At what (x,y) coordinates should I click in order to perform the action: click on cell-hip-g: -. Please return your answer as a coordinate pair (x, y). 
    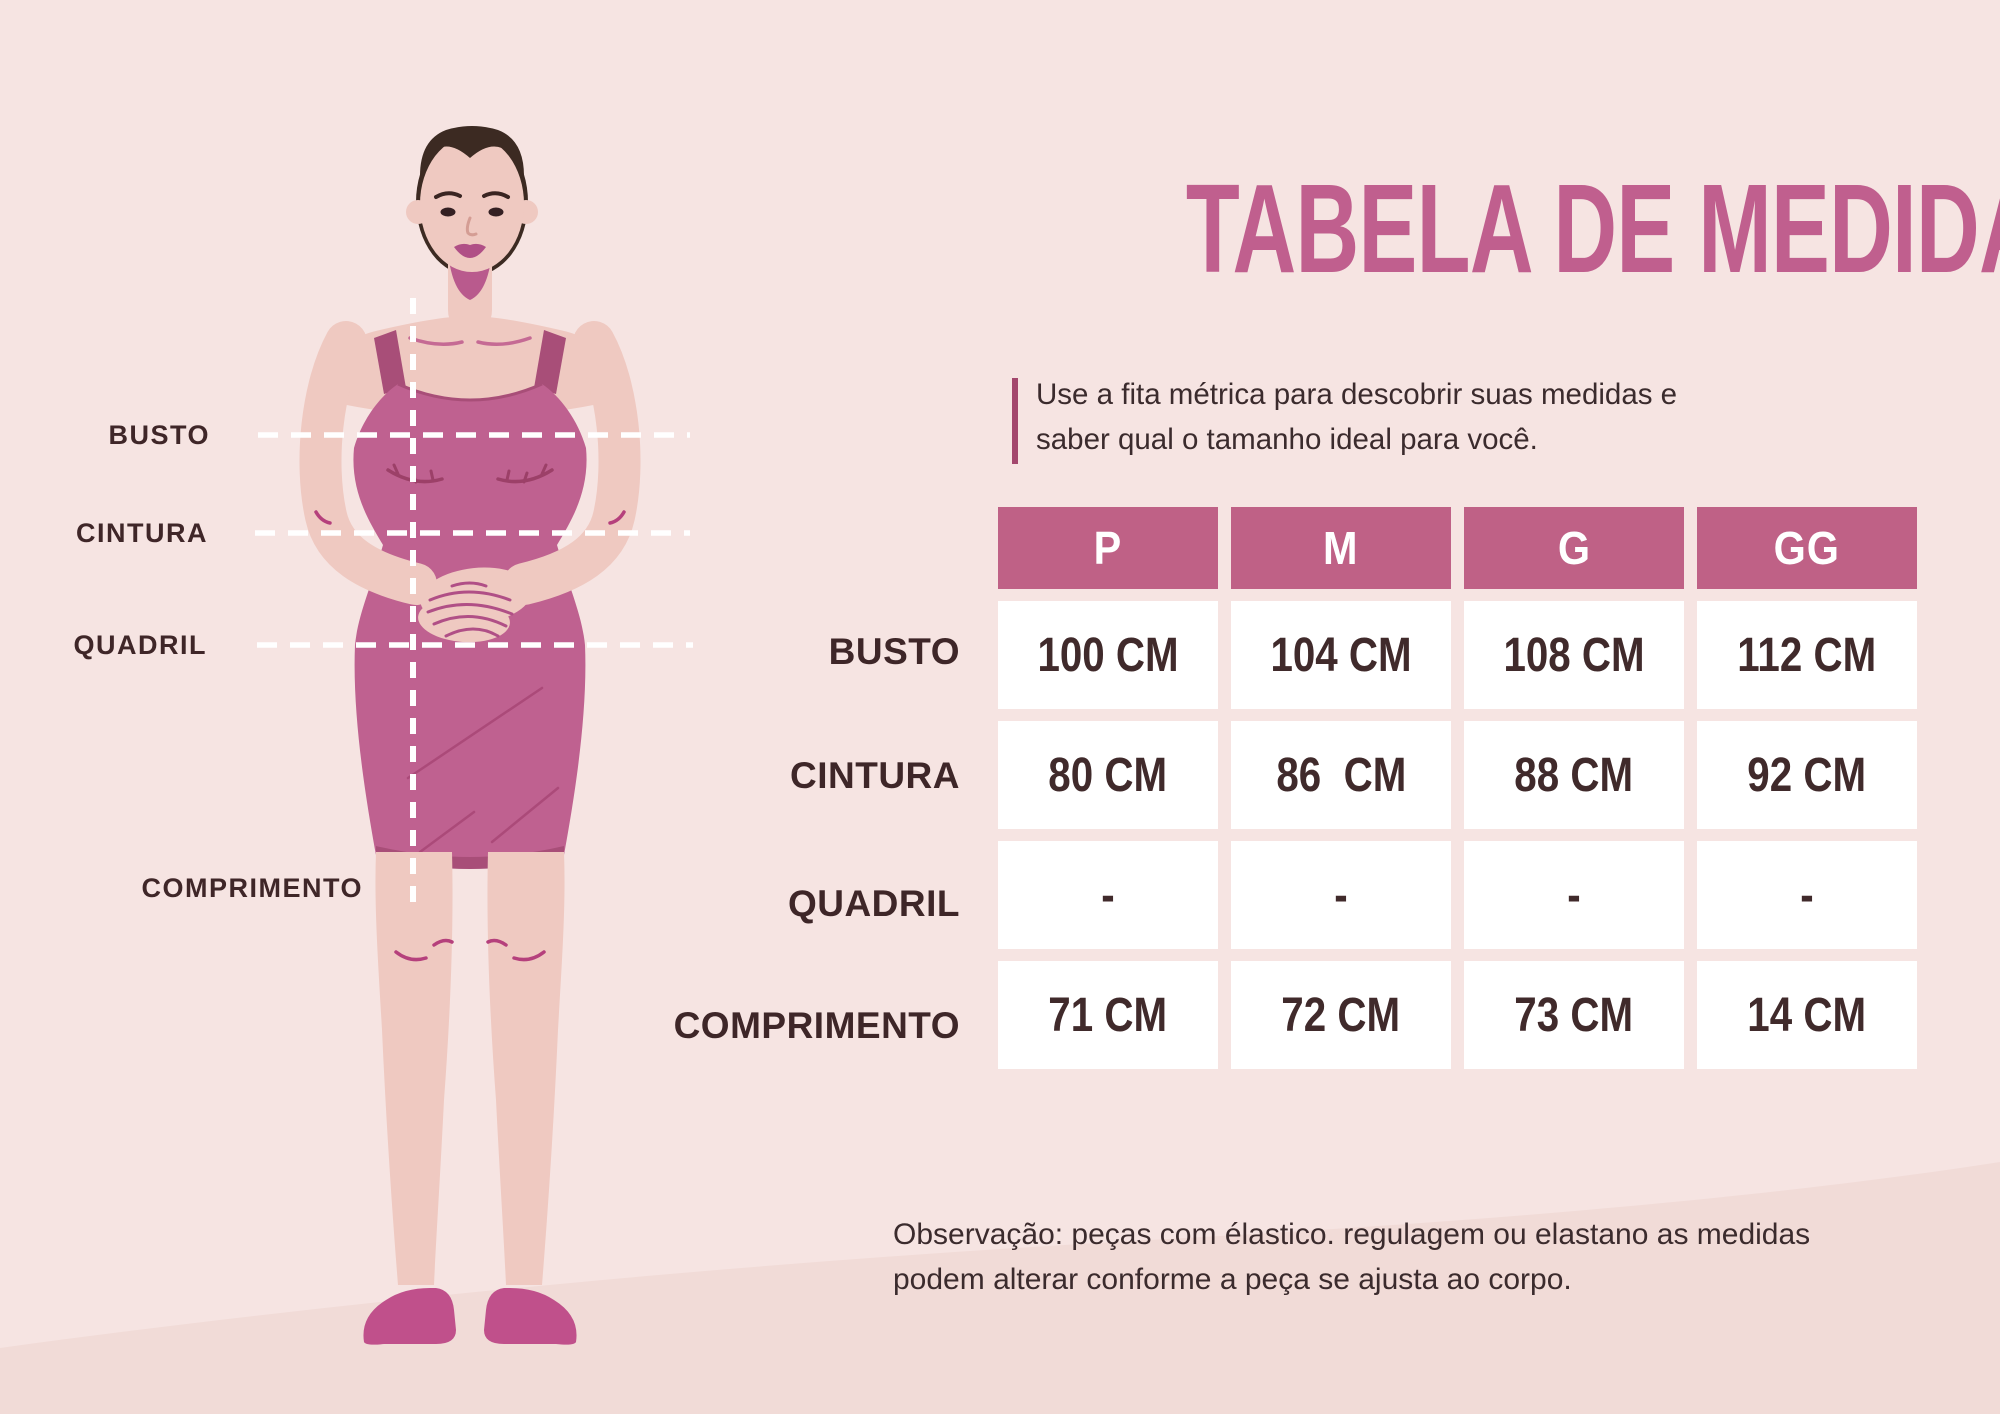
    Looking at the image, I should click on (1574, 895).